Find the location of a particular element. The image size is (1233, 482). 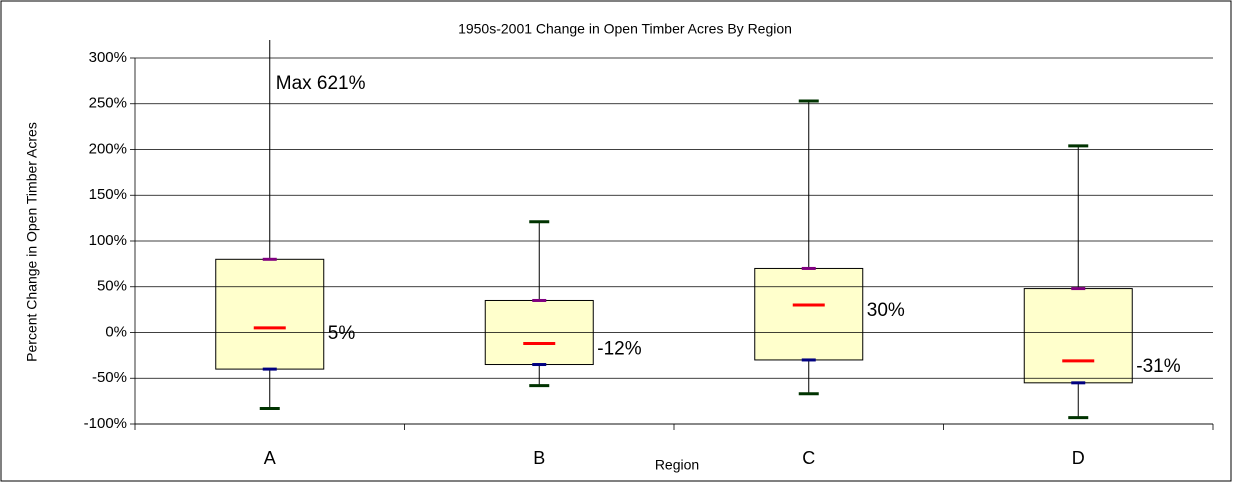

x-axis-title: Region is located at coordinates (677, 465).